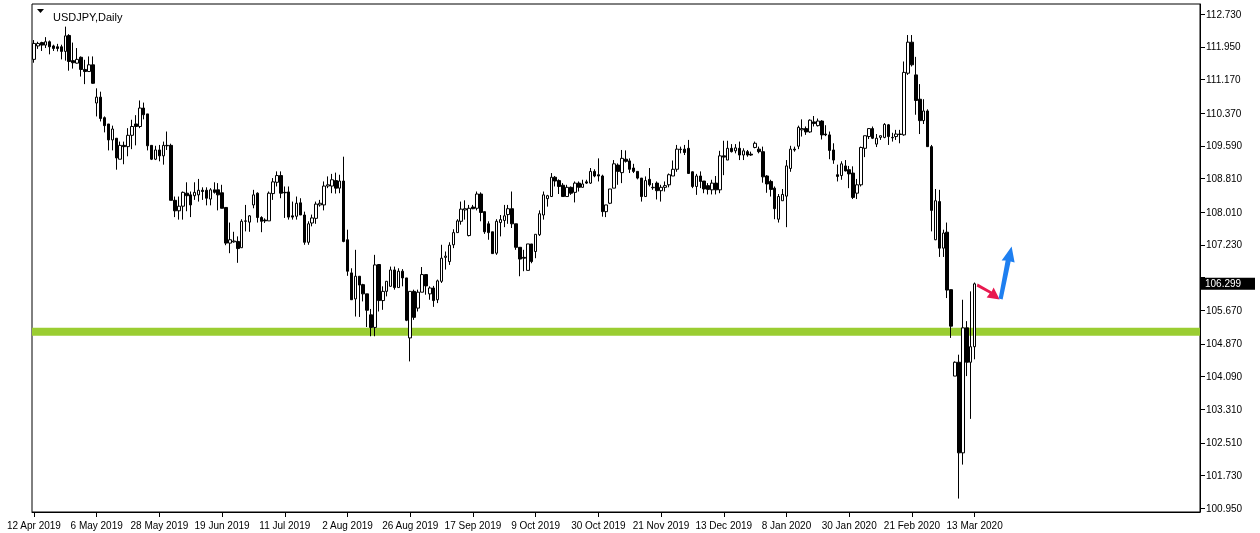 Image resolution: width=1260 pixels, height=533 pixels. Describe the element at coordinates (1224, 80) in the screenshot. I see `y-tick-label: 111.170` at that location.